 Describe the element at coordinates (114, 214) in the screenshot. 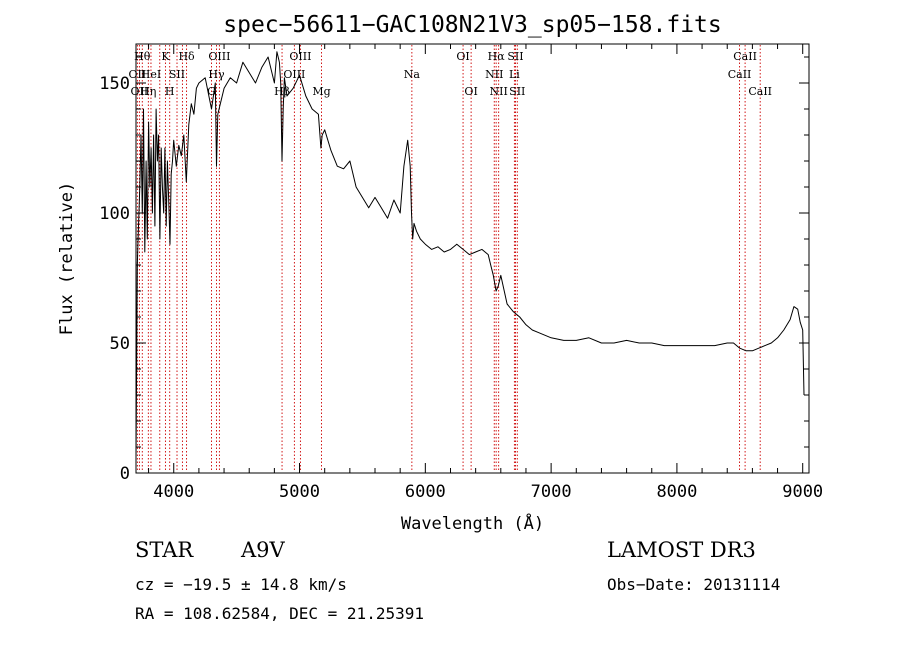

I see `y-tick-label: 100` at that location.